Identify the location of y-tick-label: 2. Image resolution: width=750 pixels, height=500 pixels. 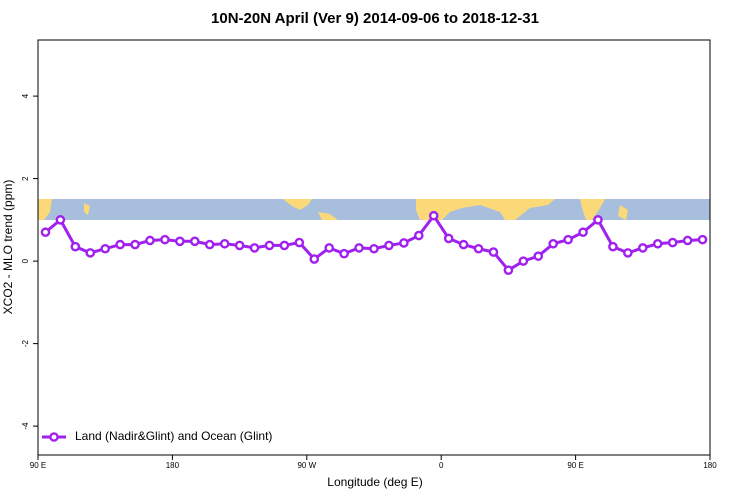
(25, 178).